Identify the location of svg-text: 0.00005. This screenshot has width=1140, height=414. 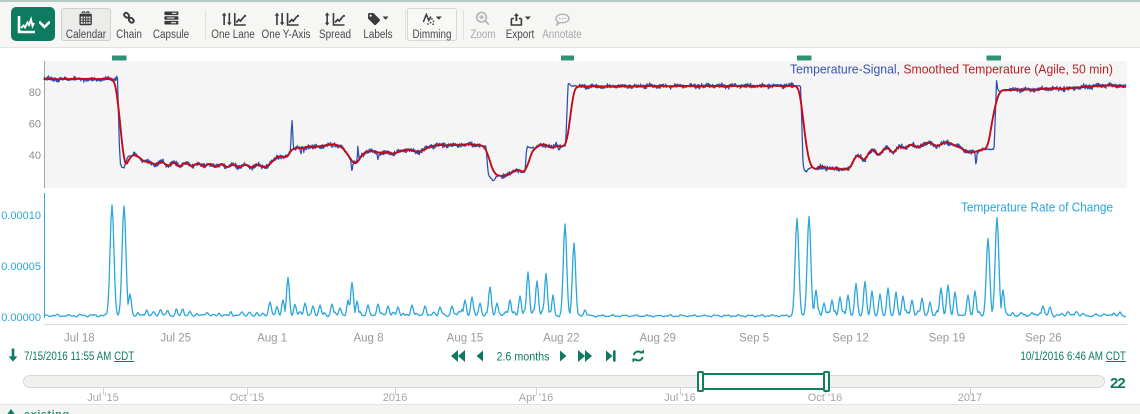
(21, 267).